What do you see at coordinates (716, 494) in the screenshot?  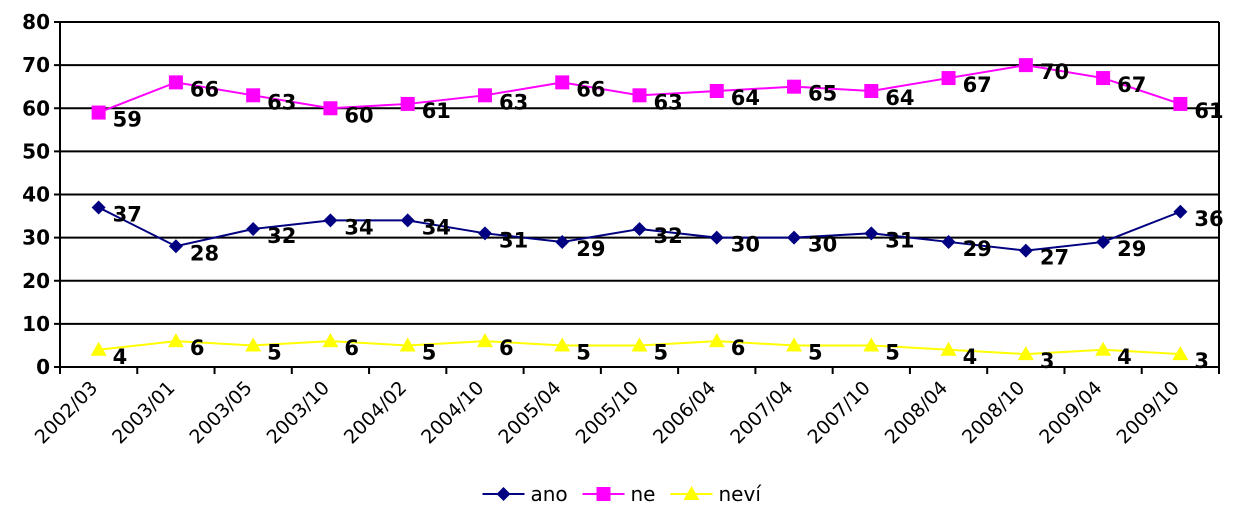 I see `legend-item: neví` at bounding box center [716, 494].